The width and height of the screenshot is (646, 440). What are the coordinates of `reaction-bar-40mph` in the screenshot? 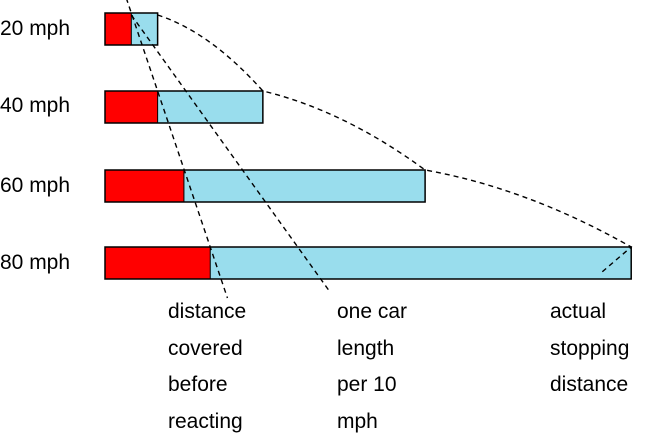 It's located at (131, 107).